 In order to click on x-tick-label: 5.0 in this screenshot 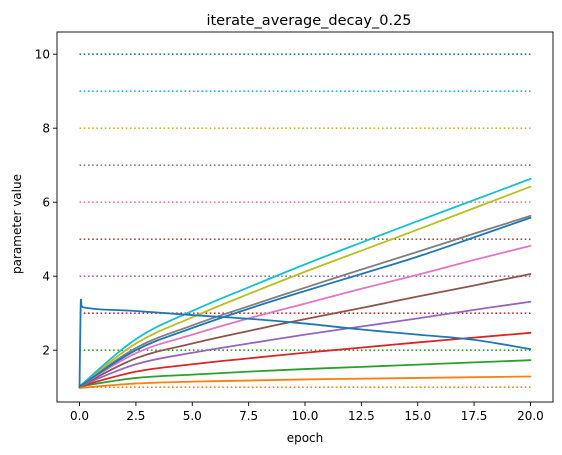, I will do `click(192, 416)`.